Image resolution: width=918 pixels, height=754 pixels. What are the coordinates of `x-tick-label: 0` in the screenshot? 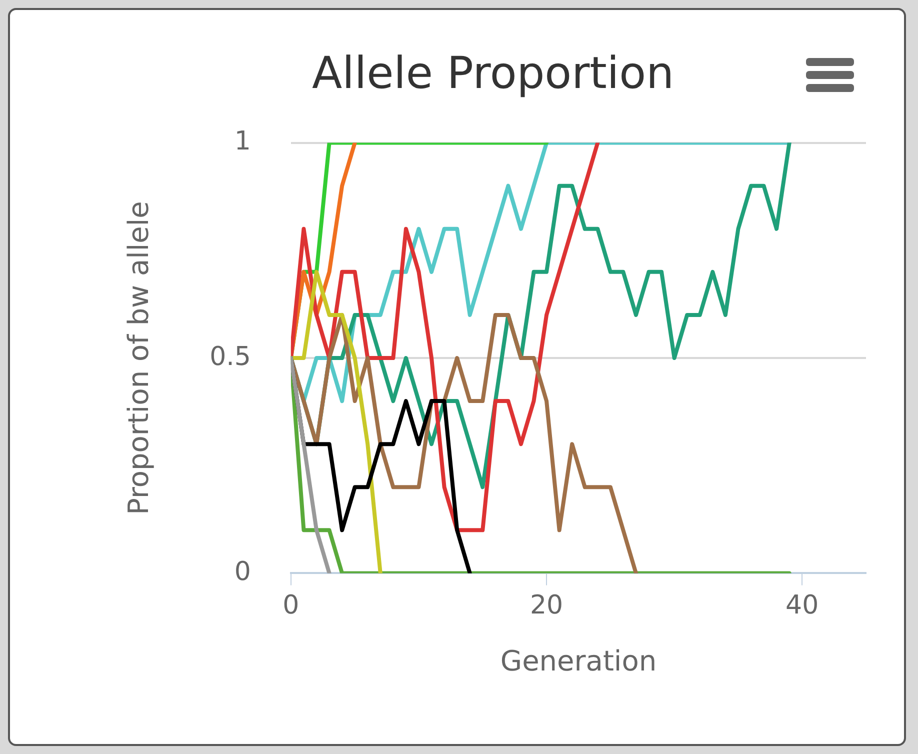 It's located at (291, 605).